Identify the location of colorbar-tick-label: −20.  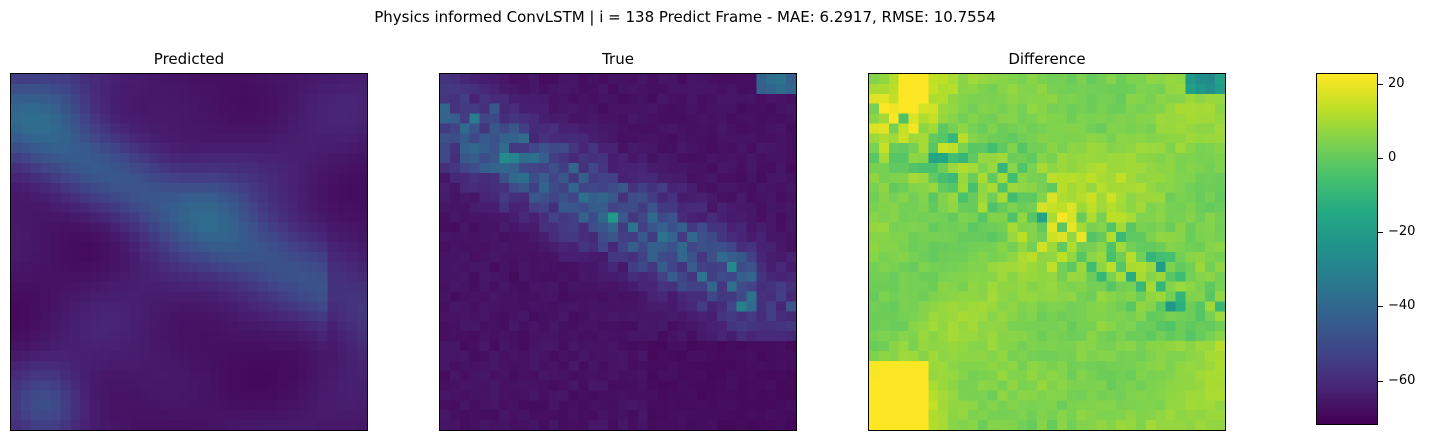
(1402, 232).